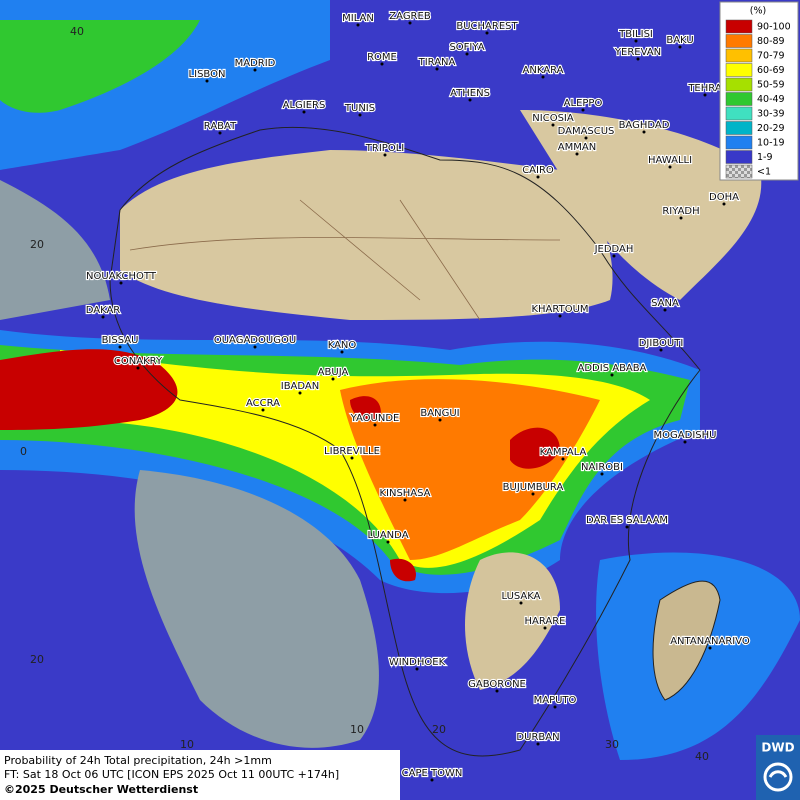 The image size is (800, 800). I want to click on city-label: YAOUNDE, so click(375, 418).